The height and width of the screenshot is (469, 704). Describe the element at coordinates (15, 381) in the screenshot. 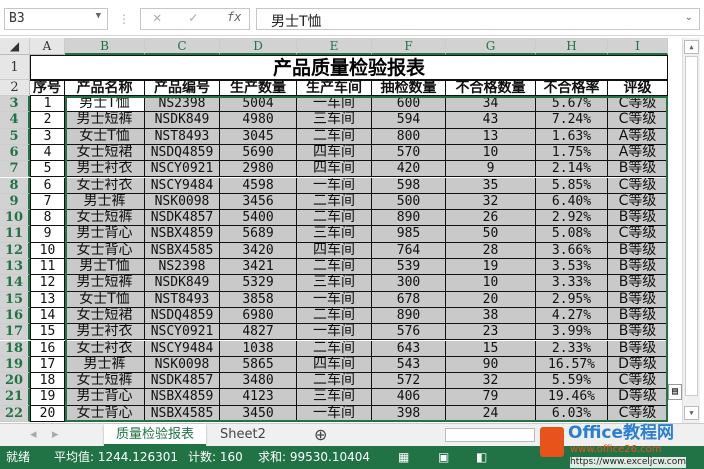

I see `row-header-20: 20` at that location.